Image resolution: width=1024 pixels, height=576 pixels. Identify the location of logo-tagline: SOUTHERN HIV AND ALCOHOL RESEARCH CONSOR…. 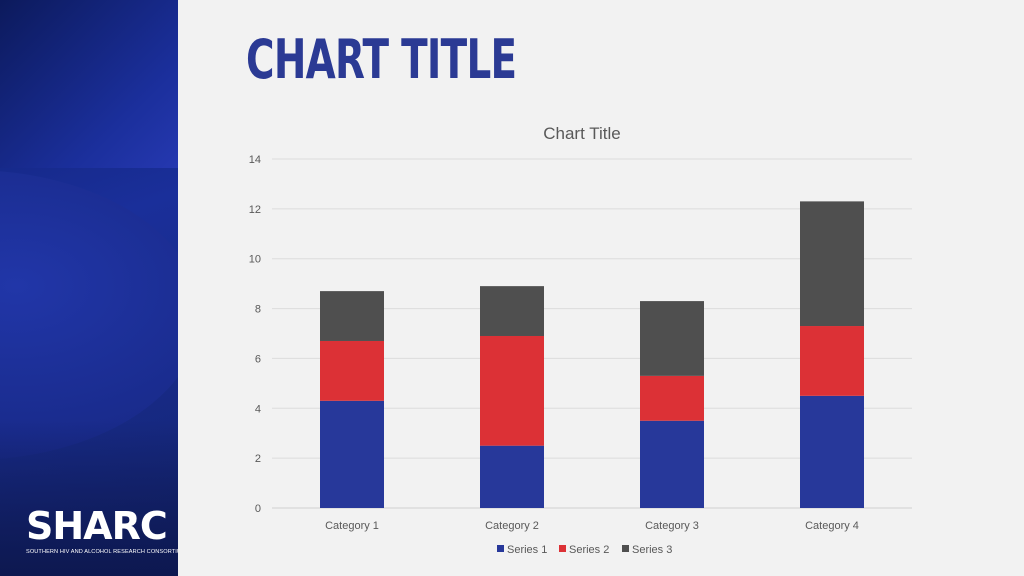
(102, 552).